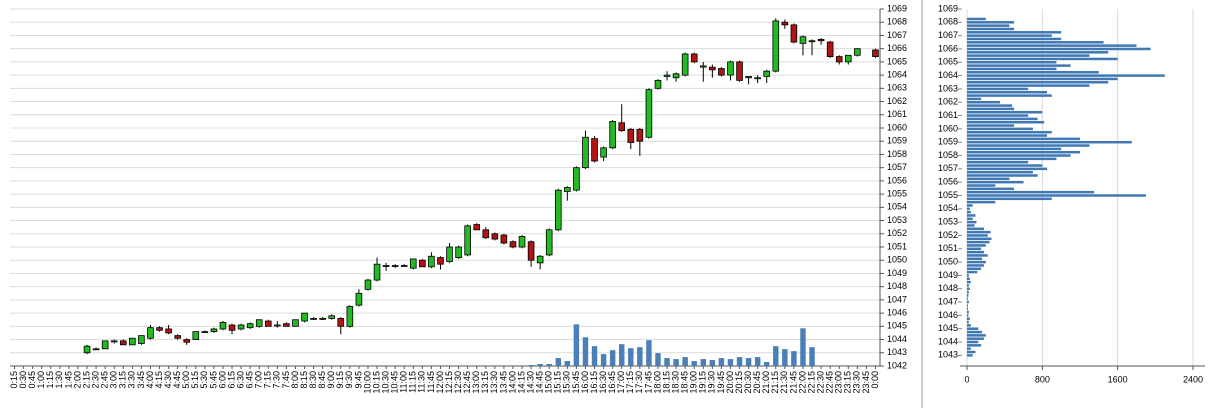  I want to click on x-tick-label: 1:30, so click(59, 380).